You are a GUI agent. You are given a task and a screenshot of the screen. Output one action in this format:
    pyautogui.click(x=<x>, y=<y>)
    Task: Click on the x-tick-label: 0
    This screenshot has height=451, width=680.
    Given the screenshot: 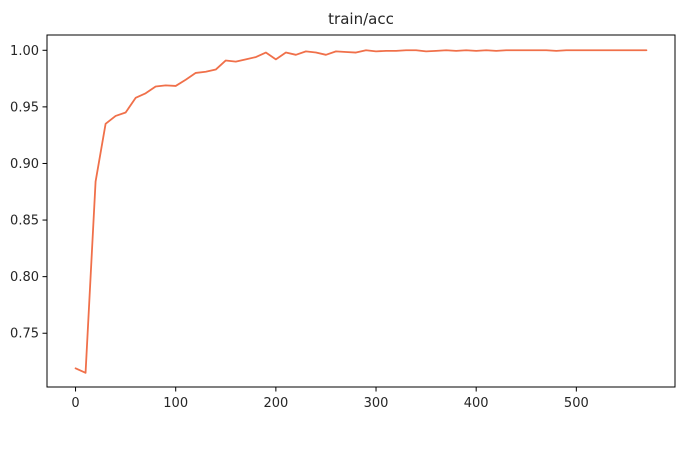 What is the action you would take?
    pyautogui.click(x=75, y=403)
    